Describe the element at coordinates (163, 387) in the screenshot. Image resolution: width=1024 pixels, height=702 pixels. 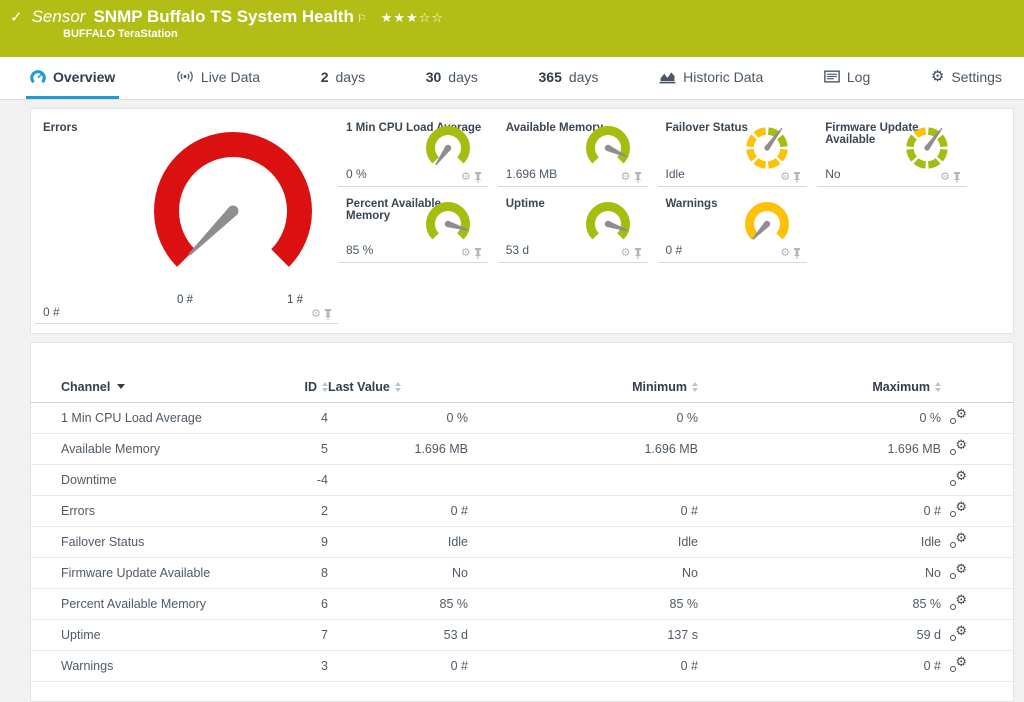
I see `column-header-channel: Channel` at that location.